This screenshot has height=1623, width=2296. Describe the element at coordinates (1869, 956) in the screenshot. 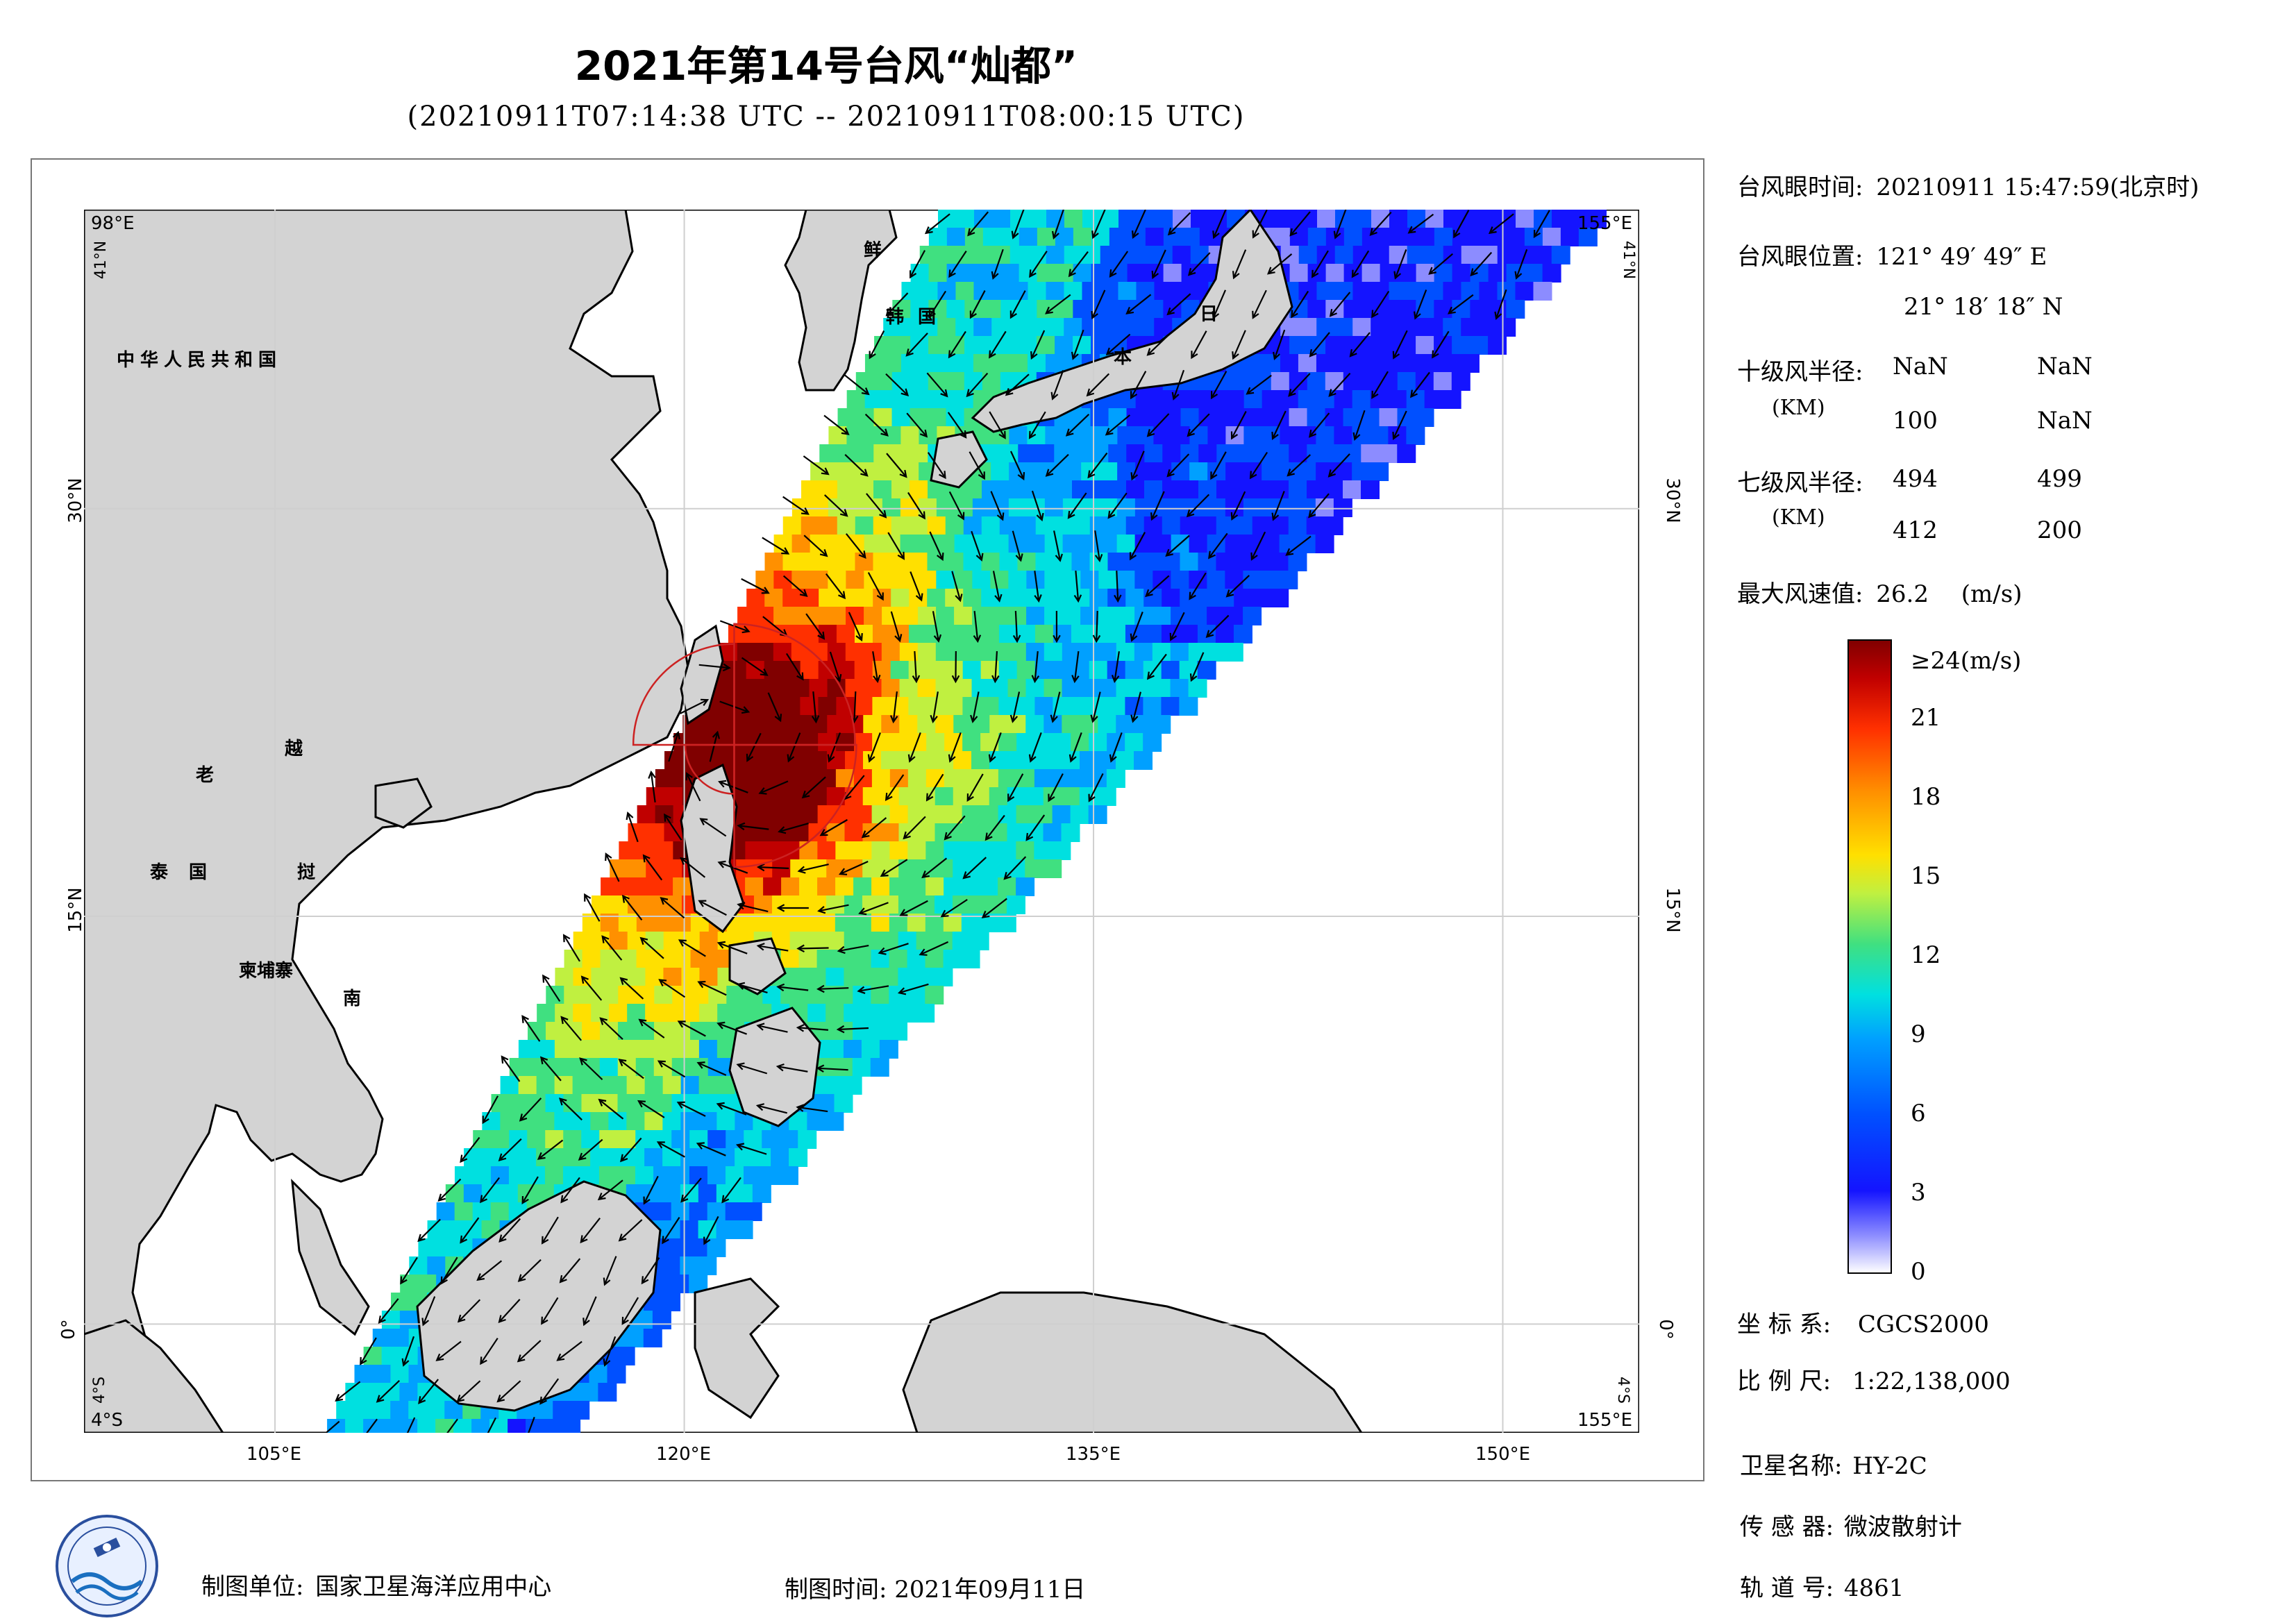

I see `colorbar-gradient` at that location.